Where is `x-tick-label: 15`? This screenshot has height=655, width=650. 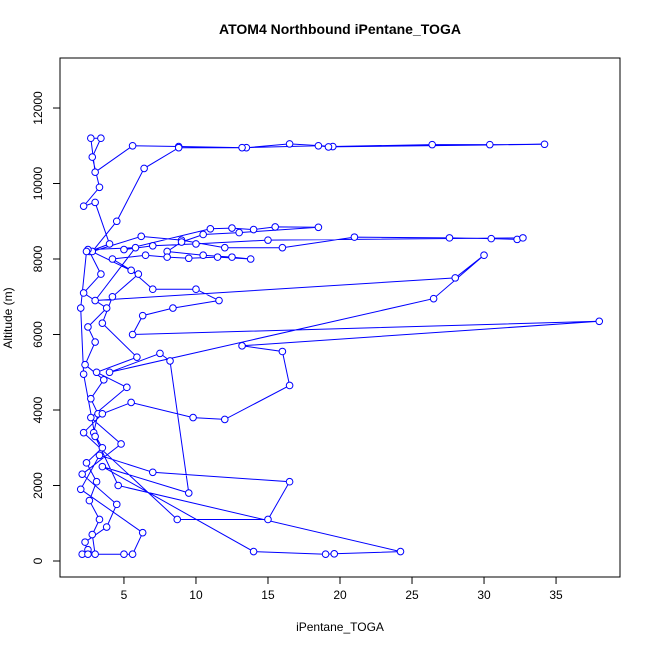 x-tick-label: 15 is located at coordinates (268, 595).